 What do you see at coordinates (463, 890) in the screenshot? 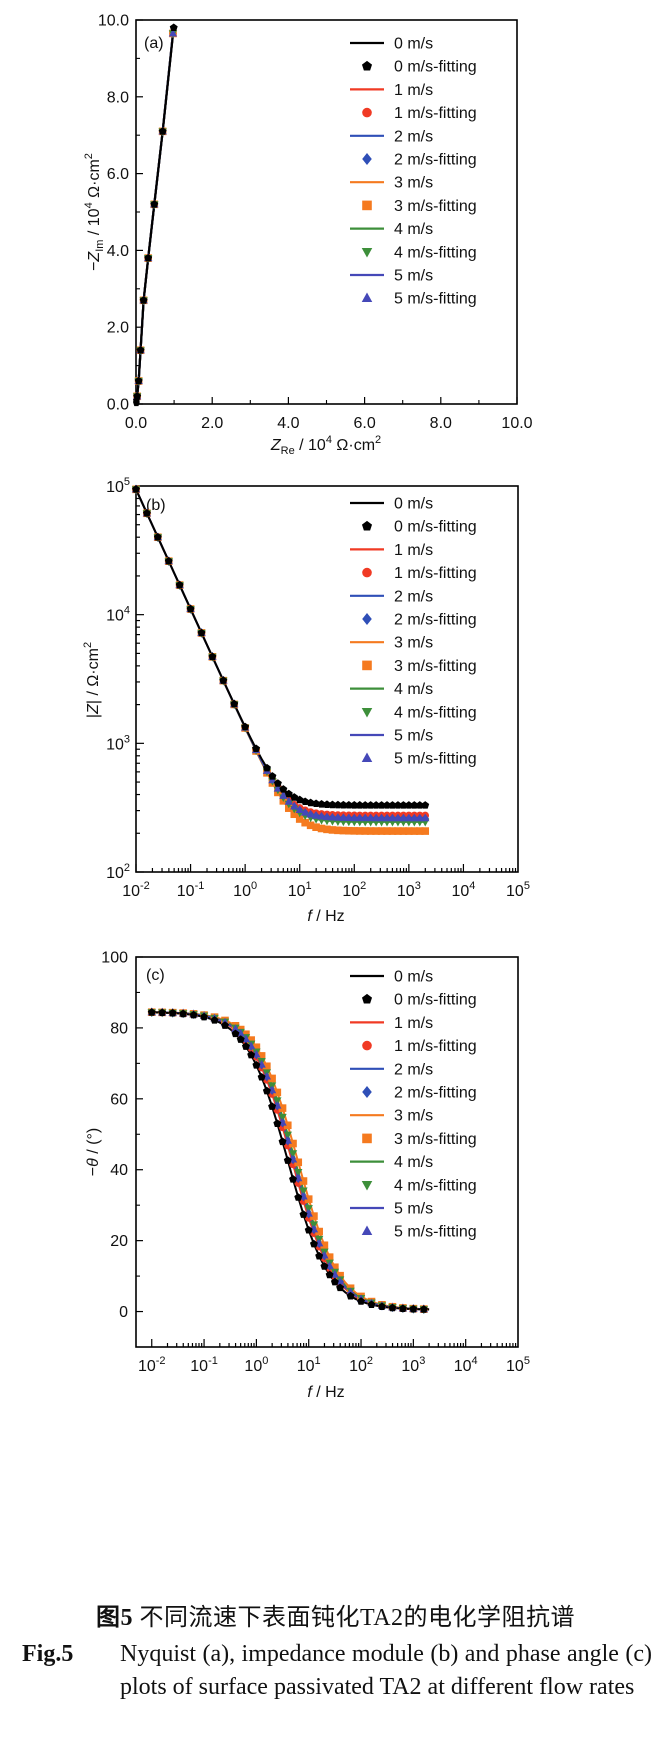
I see `x-tick-label: 10⁴` at bounding box center [463, 890].